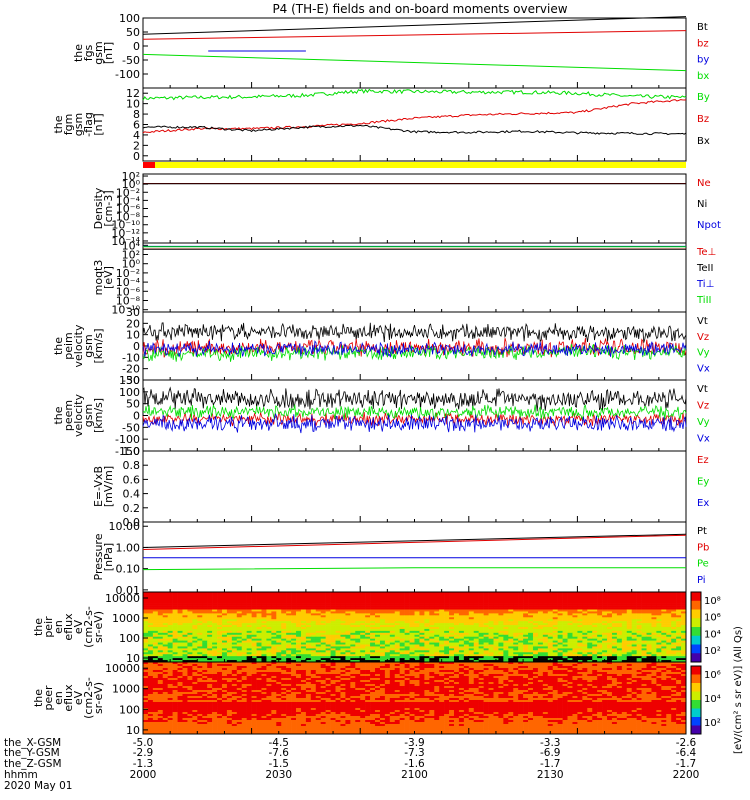  What do you see at coordinates (133, 93) in the screenshot?
I see `y-tick-label: 12` at bounding box center [133, 93].